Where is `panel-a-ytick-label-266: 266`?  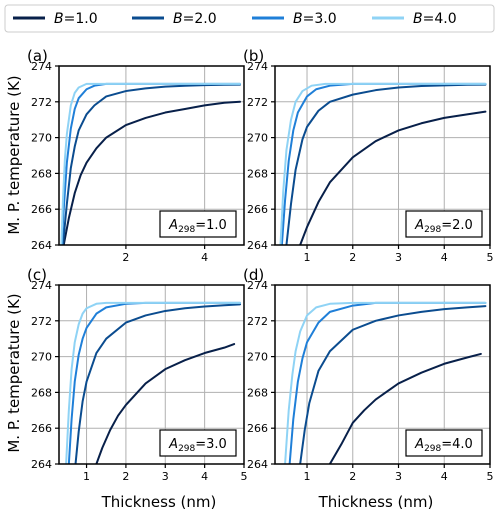 panel-a-ytick-label-266: 266 is located at coordinates (41, 209).